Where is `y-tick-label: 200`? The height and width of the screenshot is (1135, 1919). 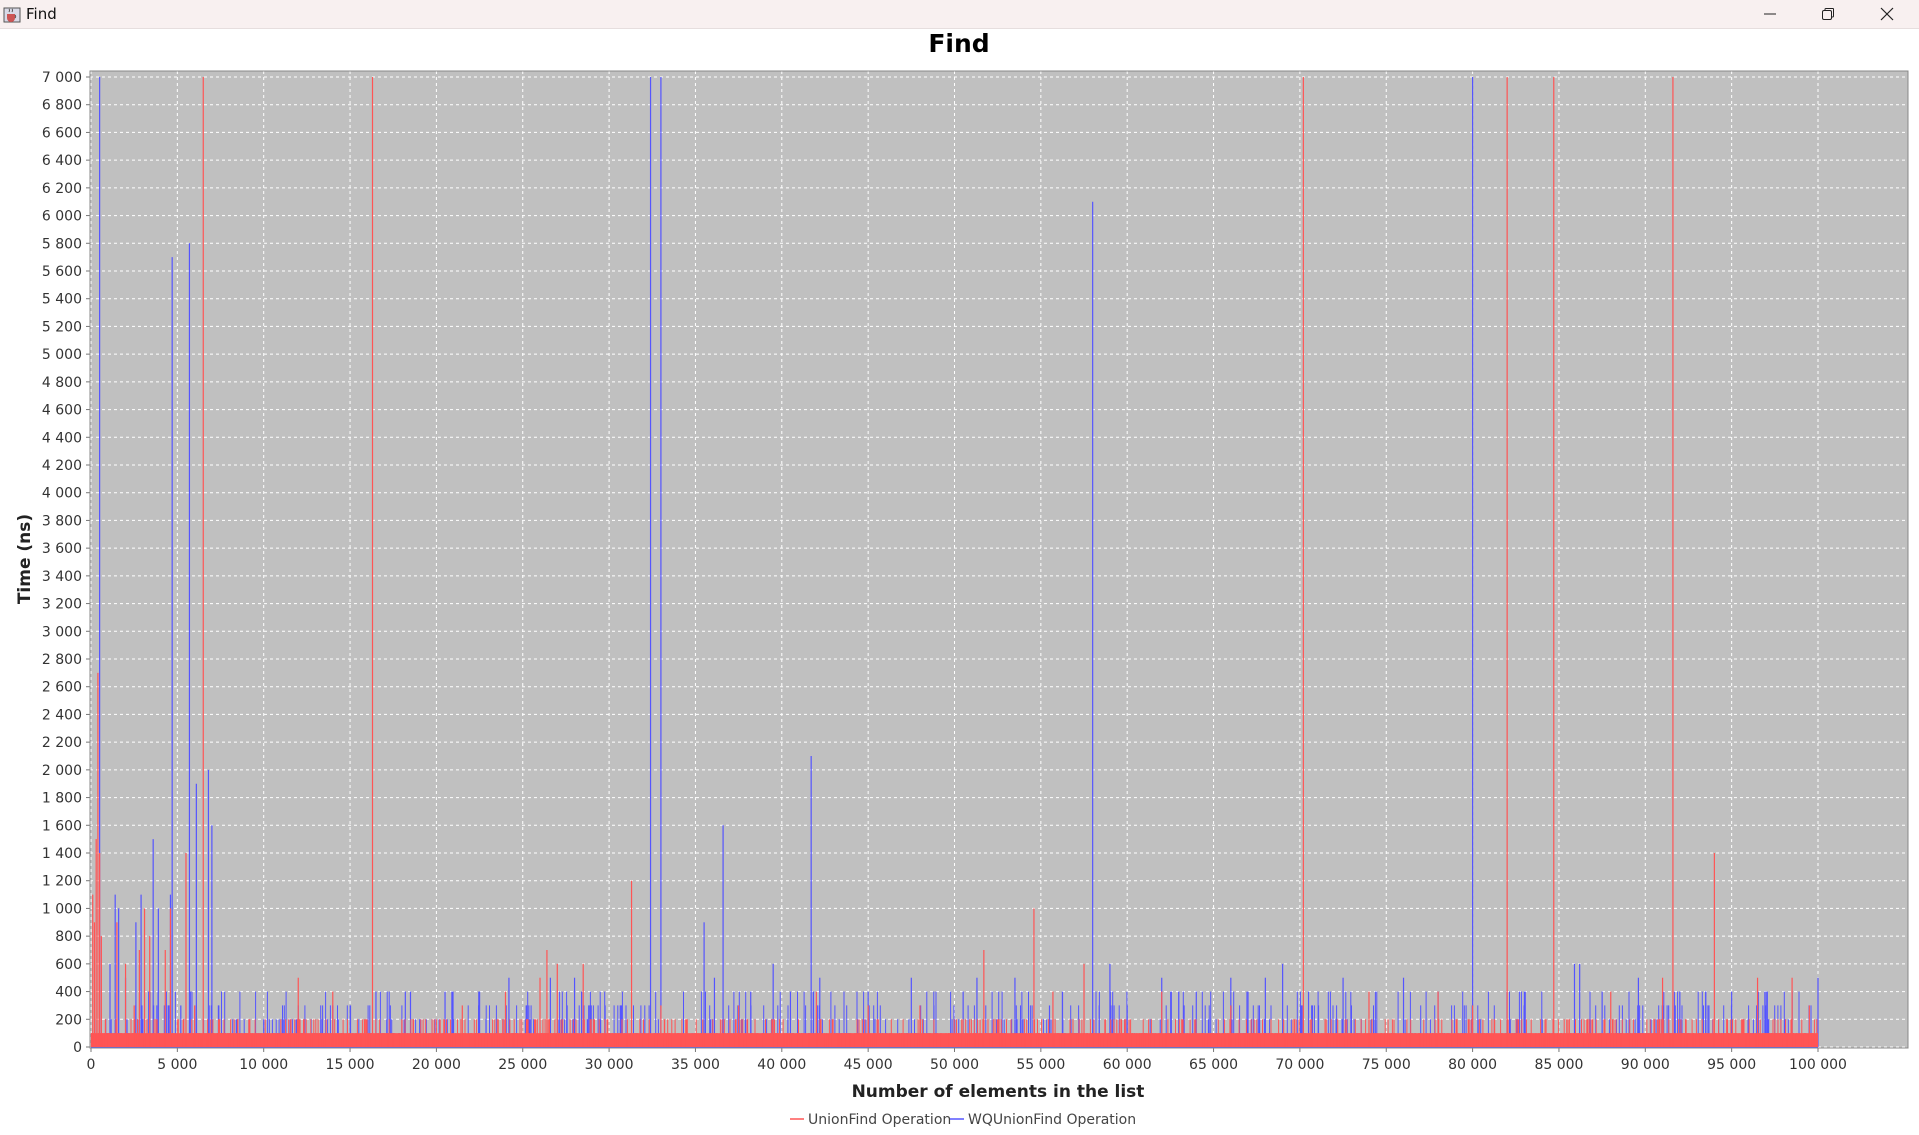
y-tick-label: 200 is located at coordinates (68, 1020).